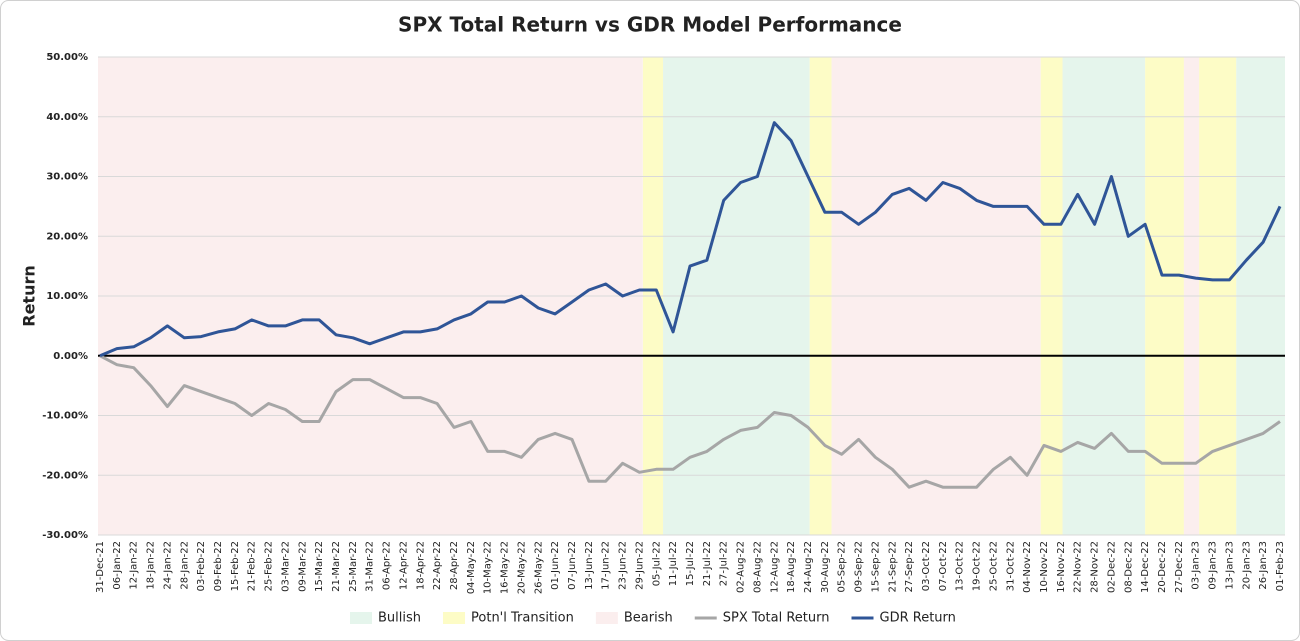 The width and height of the screenshot is (1300, 641). I want to click on x-tick-label: 09-Jan-23, so click(1213, 565).